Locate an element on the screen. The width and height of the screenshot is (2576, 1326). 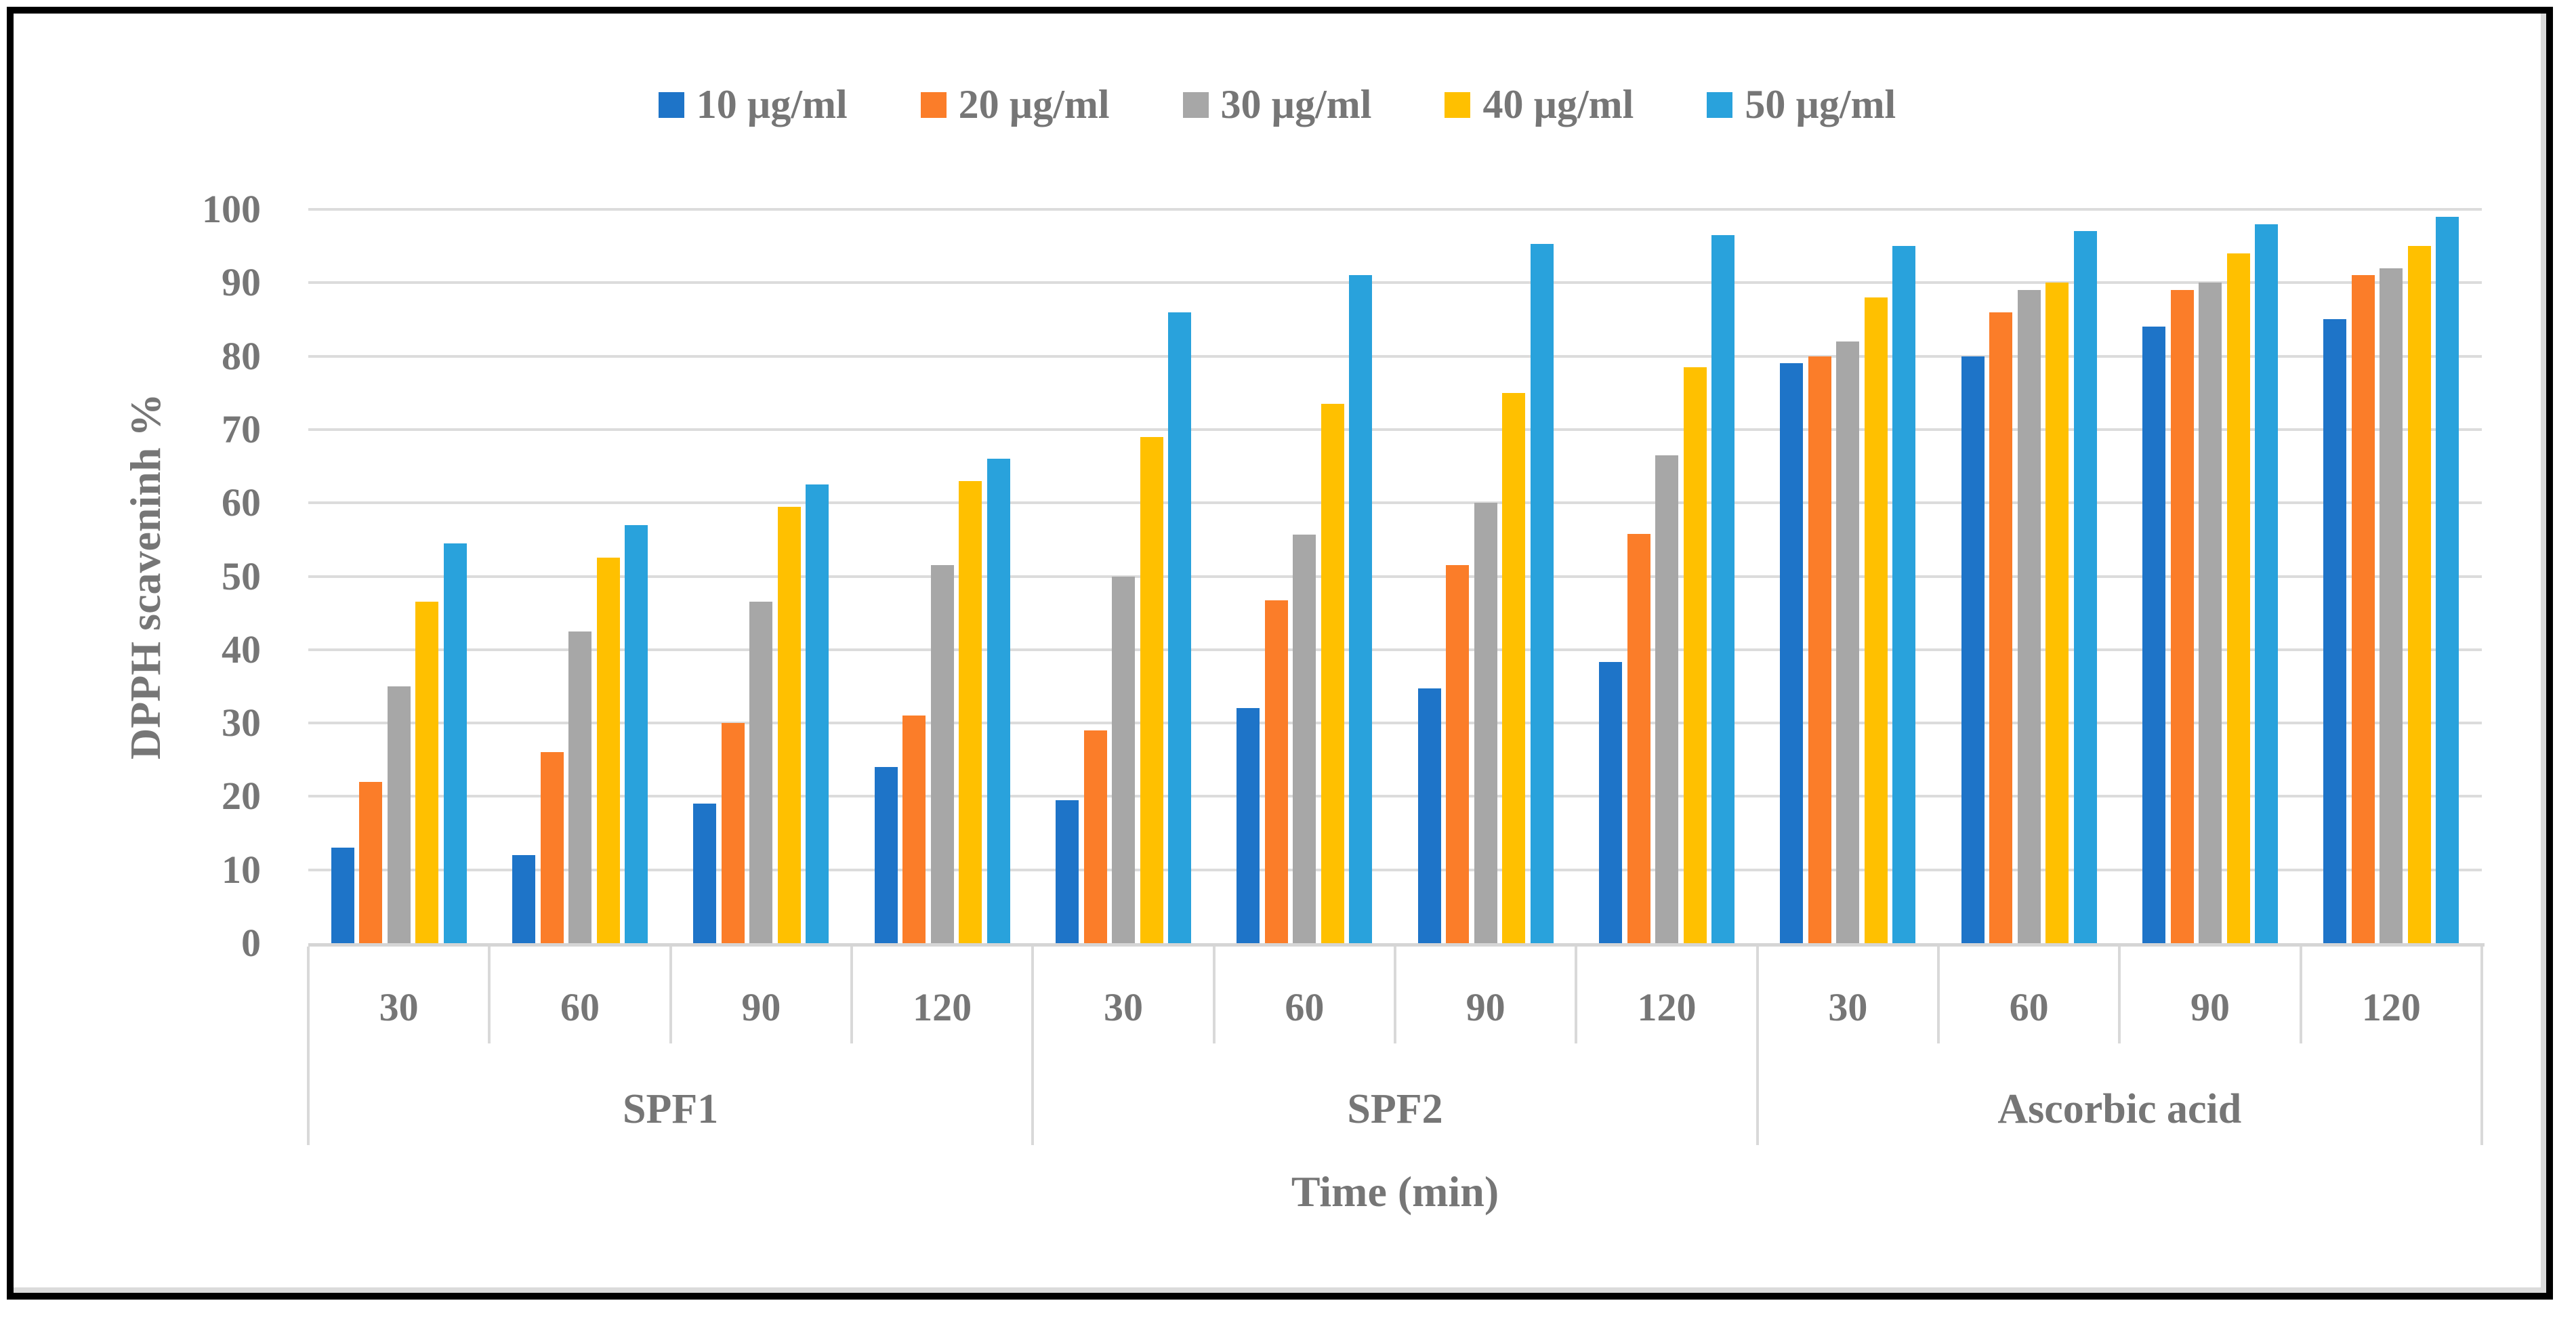
y-axis-tick-label: 10 is located at coordinates (241, 870).